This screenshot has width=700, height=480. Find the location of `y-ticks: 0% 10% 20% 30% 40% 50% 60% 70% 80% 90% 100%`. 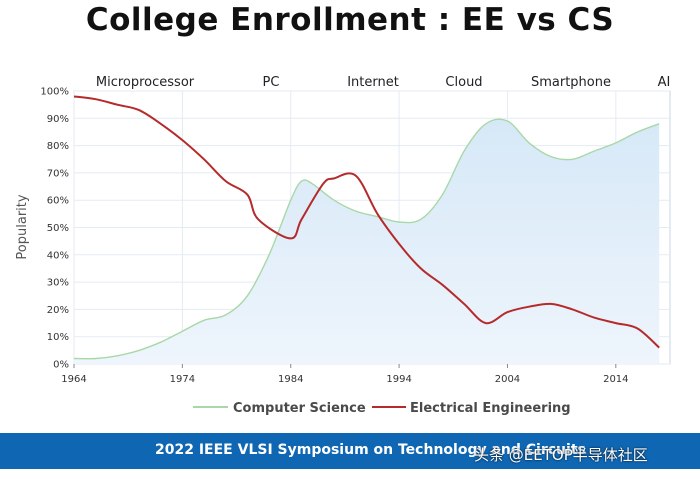

y-ticks: 0% 10% 20% 30% 40% 50% 60% 70% 80% 90% 100% is located at coordinates (54, 229).